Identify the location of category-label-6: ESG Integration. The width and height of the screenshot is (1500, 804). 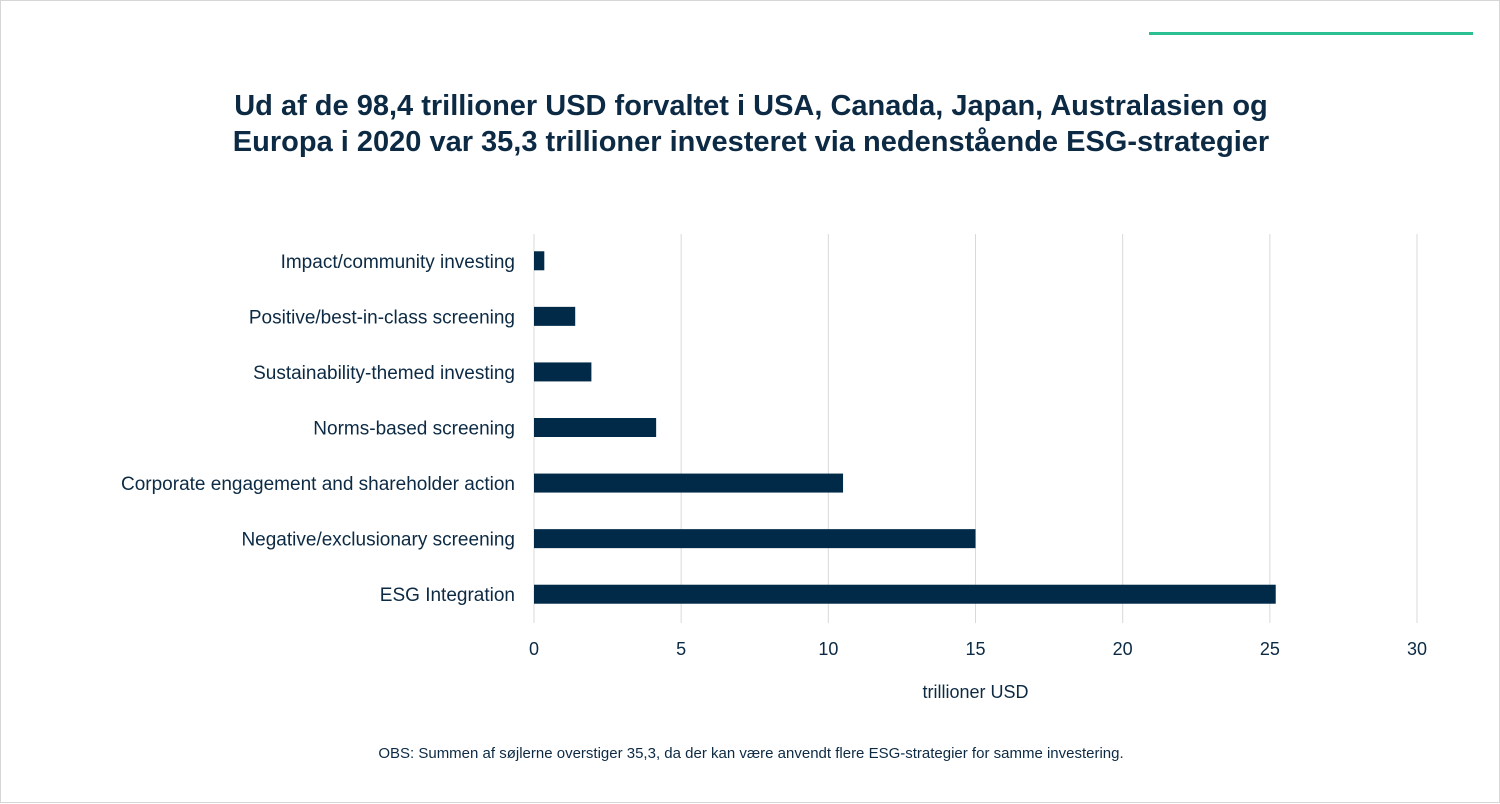
(447, 595).